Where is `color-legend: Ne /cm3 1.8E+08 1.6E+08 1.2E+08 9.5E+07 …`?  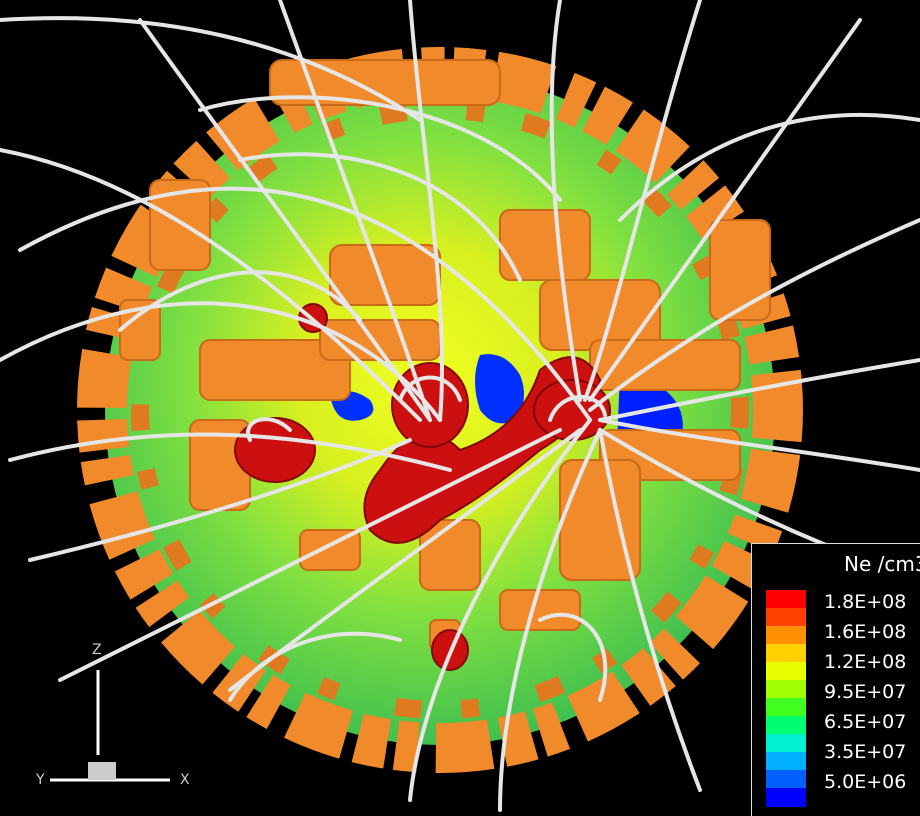 color-legend: Ne /cm3 1.8E+08 1.6E+08 1.2E+08 9.5E+07 … is located at coordinates (835, 679).